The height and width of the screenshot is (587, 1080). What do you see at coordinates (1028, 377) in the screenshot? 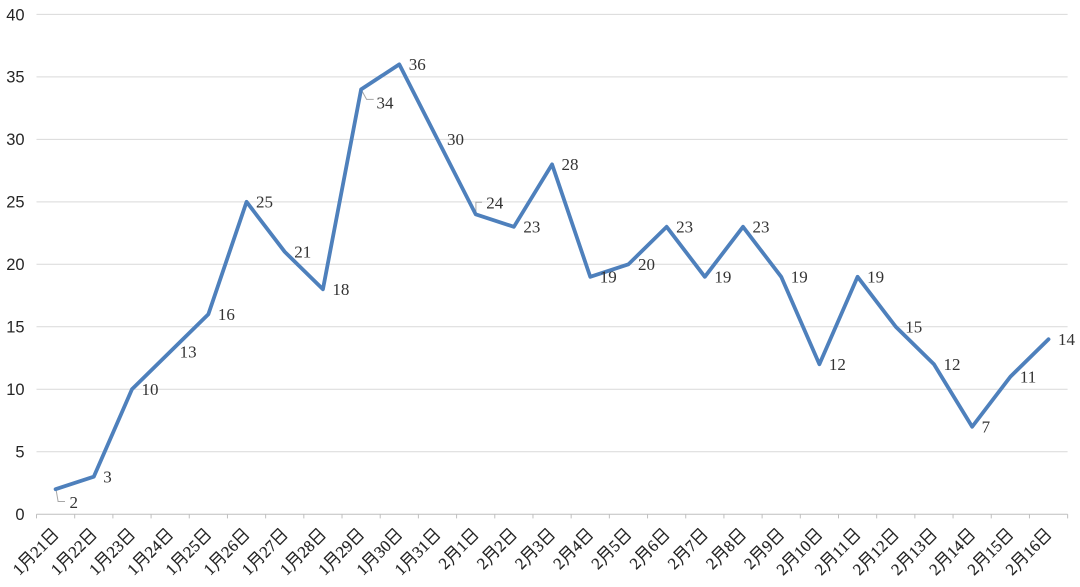
I see `svg-text: 11` at bounding box center [1028, 377].